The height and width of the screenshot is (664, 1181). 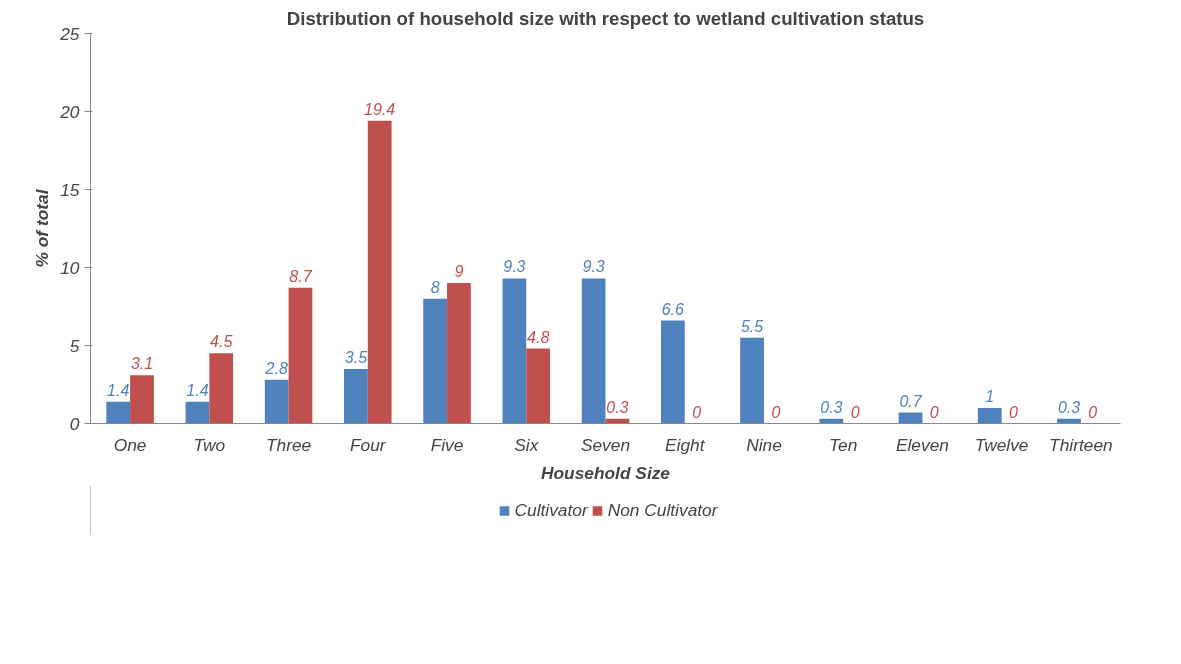 What do you see at coordinates (843, 444) in the screenshot?
I see `x-tick-label: Ten` at bounding box center [843, 444].